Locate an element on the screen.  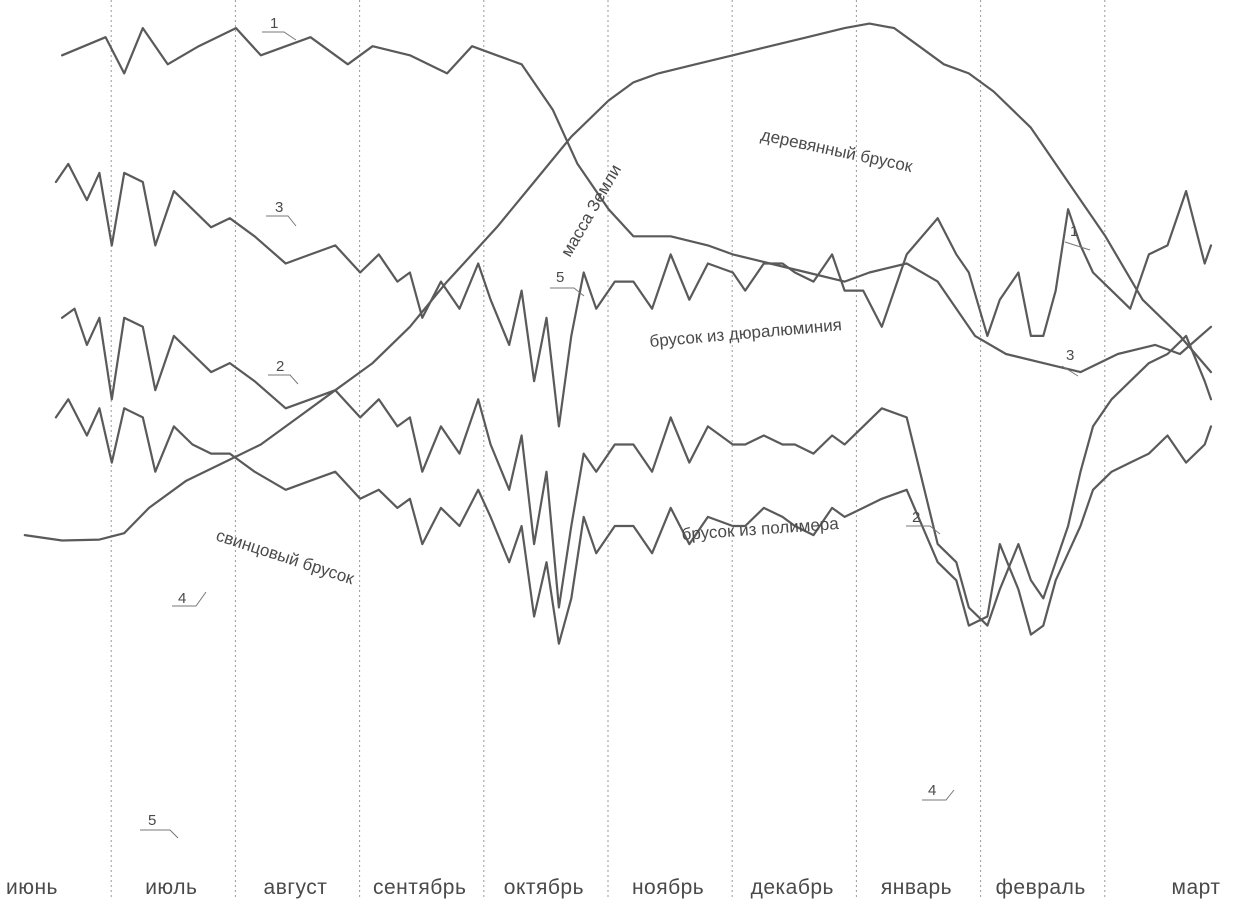
x-tick-label: июль is located at coordinates (171, 887).